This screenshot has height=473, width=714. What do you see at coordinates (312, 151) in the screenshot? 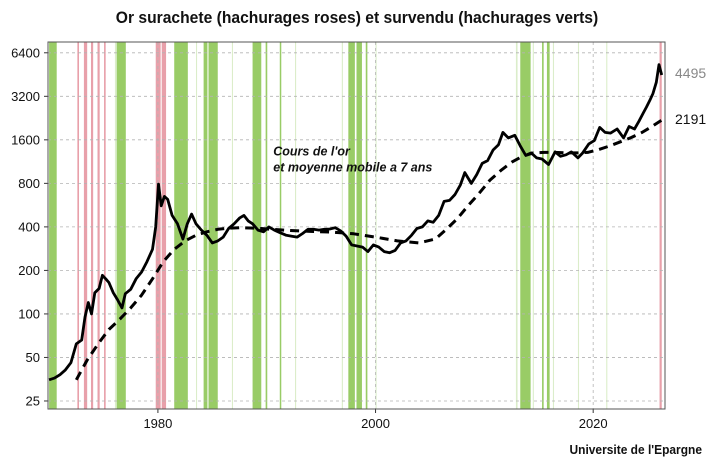
I see `annotation-line: Cours de l'or` at bounding box center [312, 151].